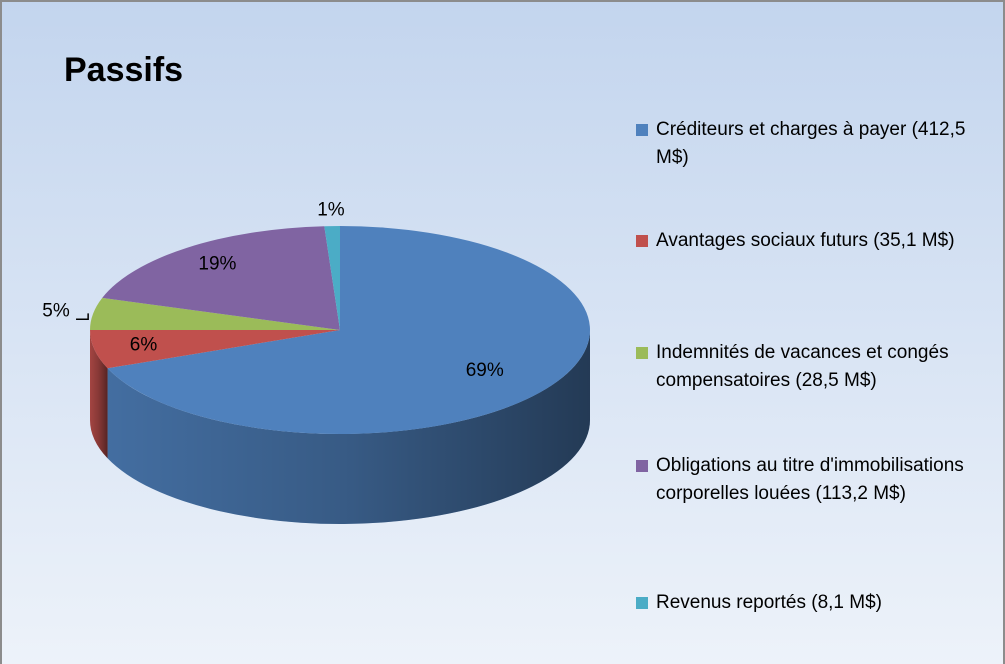  What do you see at coordinates (144, 345) in the screenshot?
I see `data-label: 6%` at bounding box center [144, 345].